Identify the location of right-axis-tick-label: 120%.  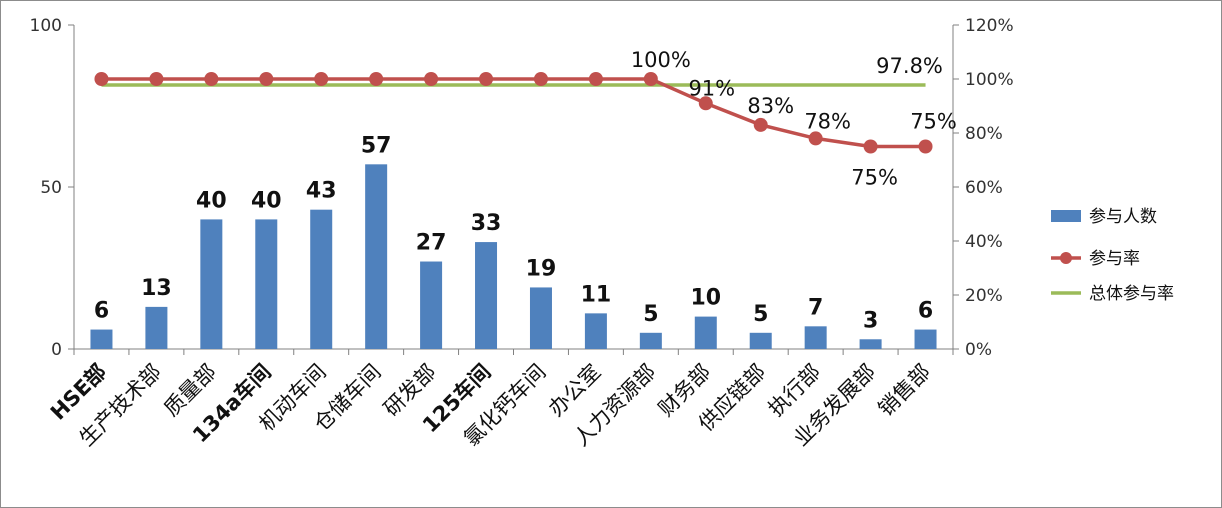
(989, 26).